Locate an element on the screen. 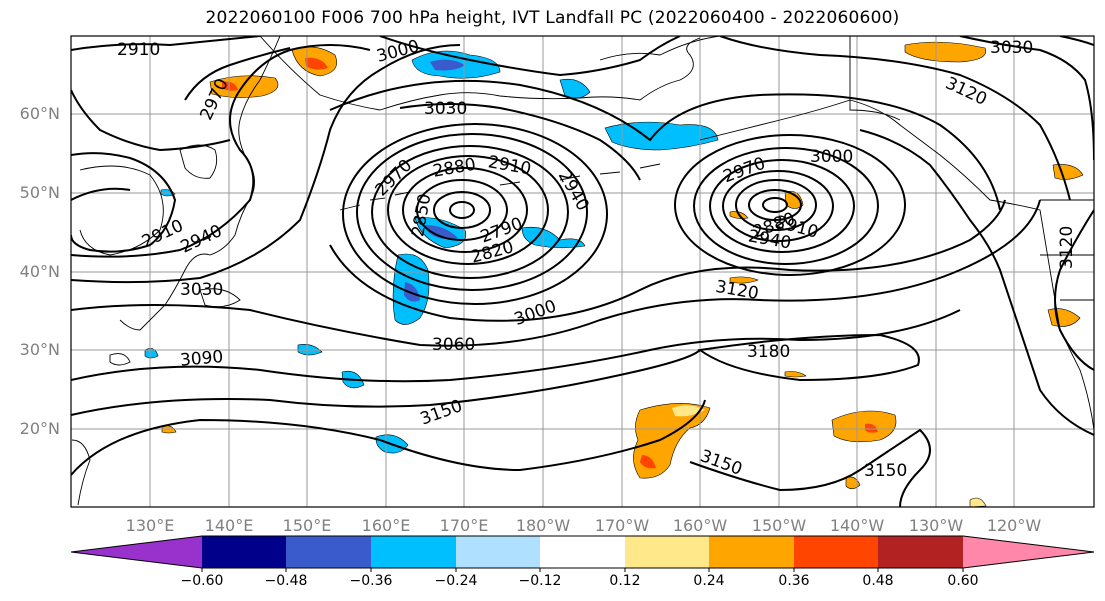 The height and width of the screenshot is (601, 1105). contour-label: 2820 is located at coordinates (492, 252).